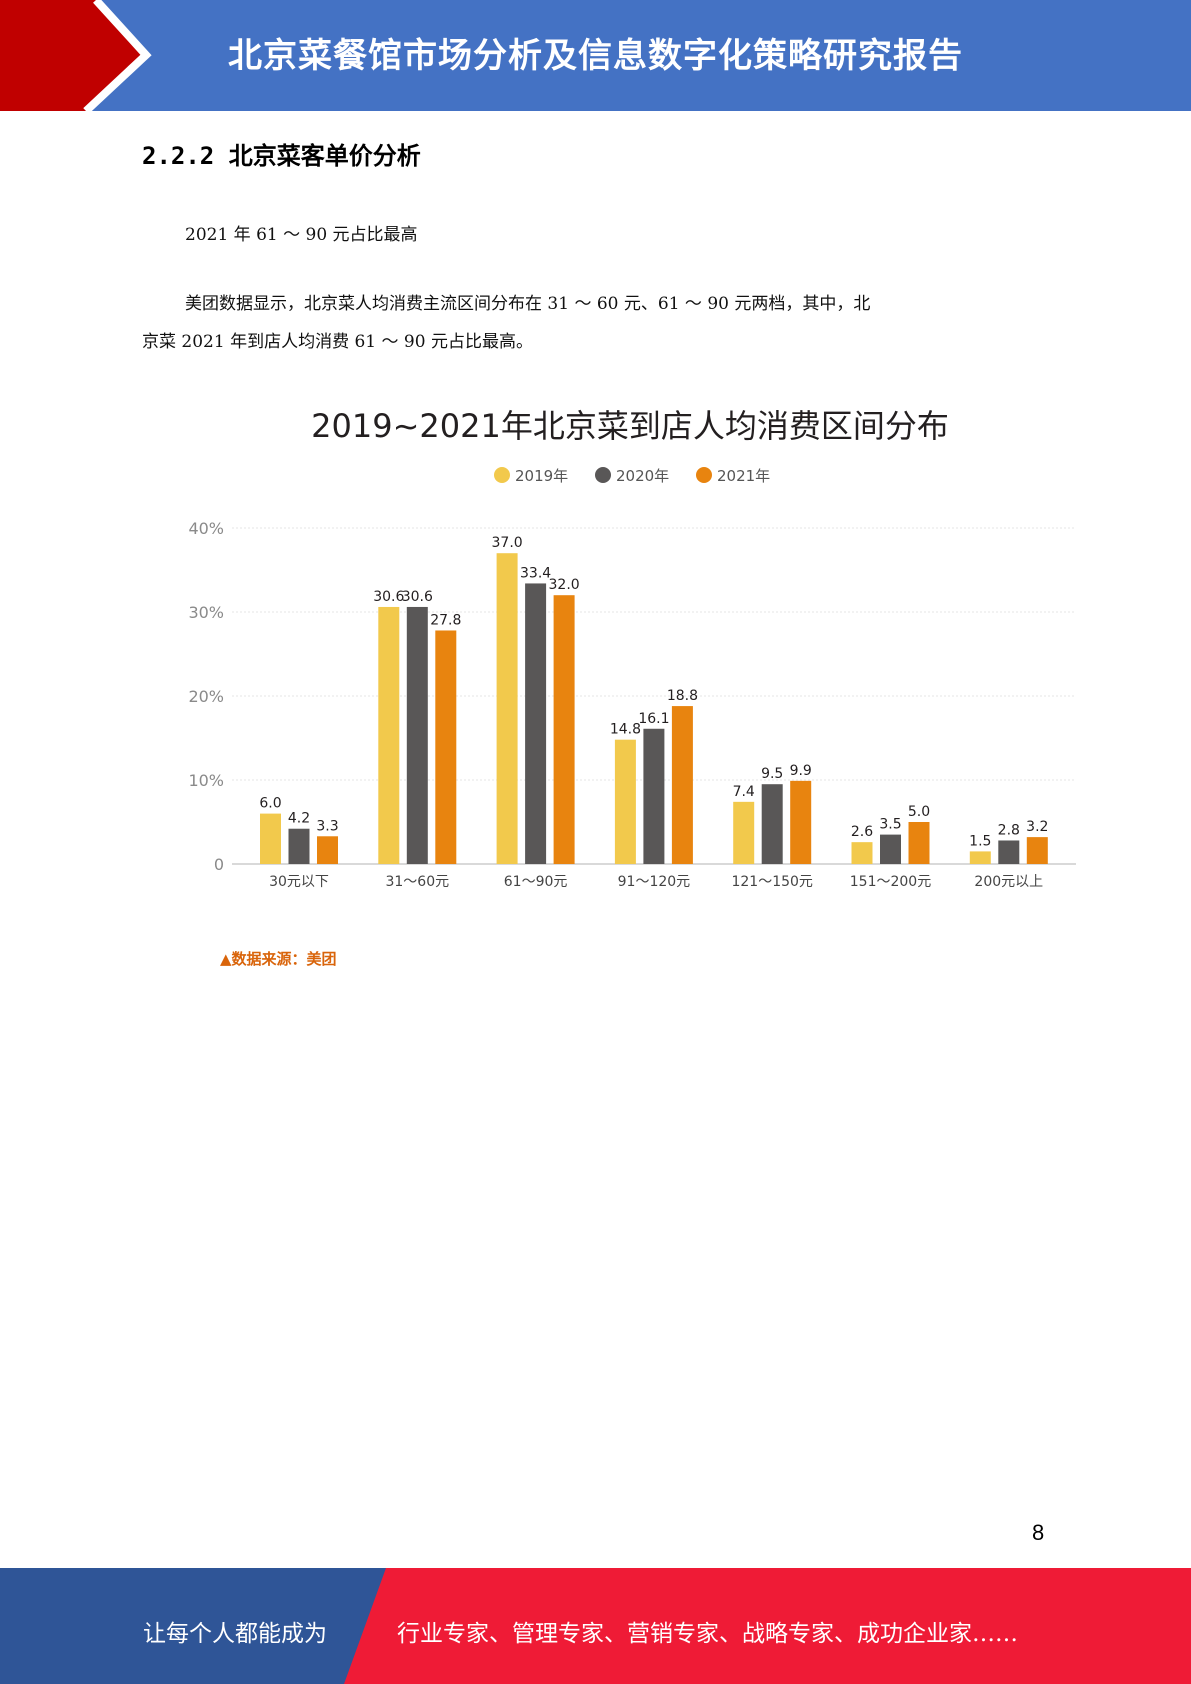  What do you see at coordinates (743, 476) in the screenshot?
I see `legend-label: 2021年` at bounding box center [743, 476].